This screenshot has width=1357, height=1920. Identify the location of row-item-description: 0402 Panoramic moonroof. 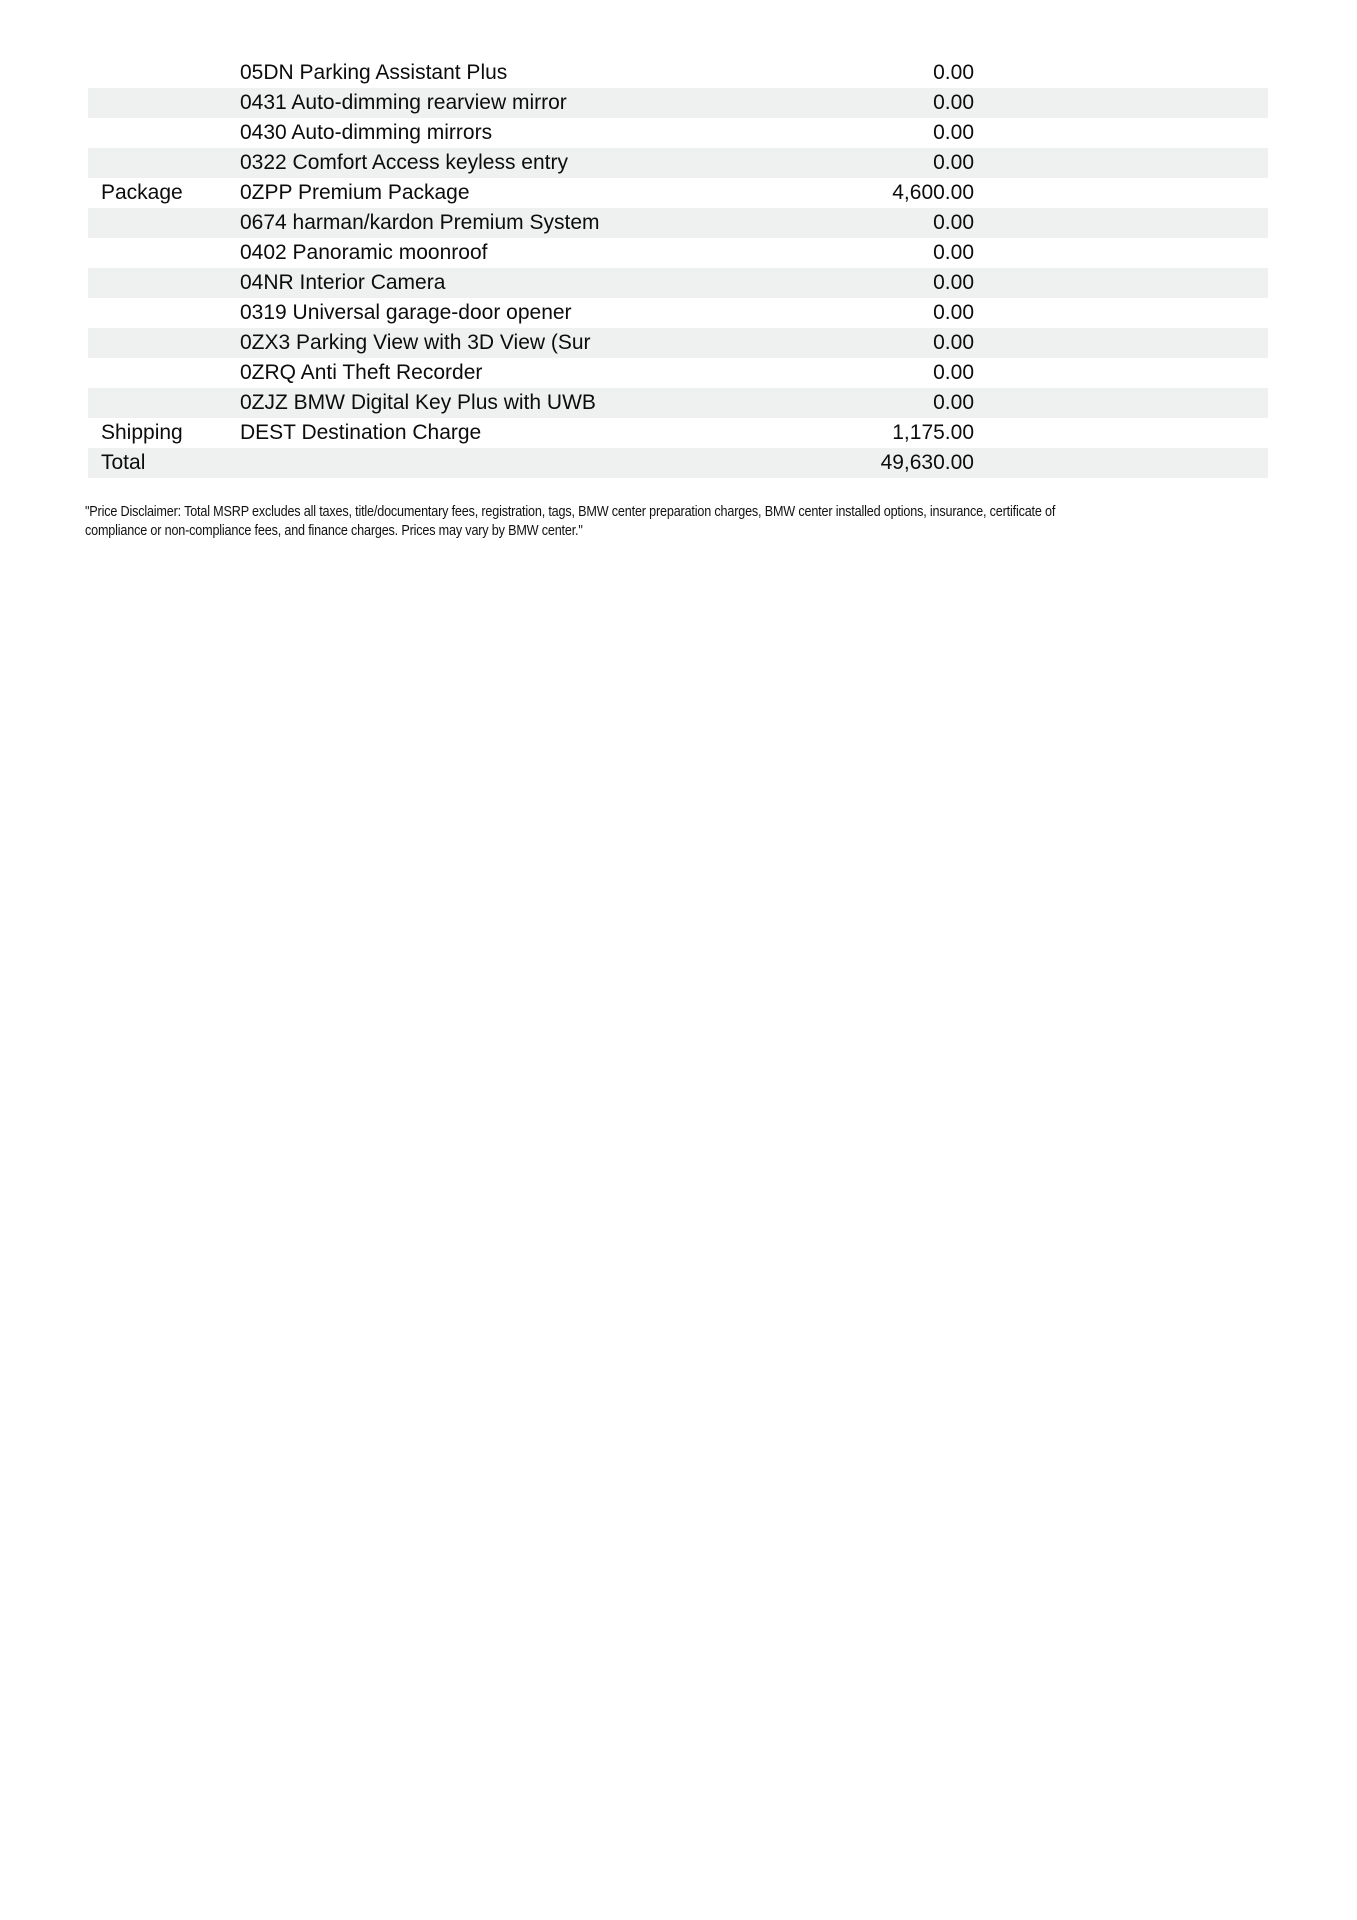
(364, 252).